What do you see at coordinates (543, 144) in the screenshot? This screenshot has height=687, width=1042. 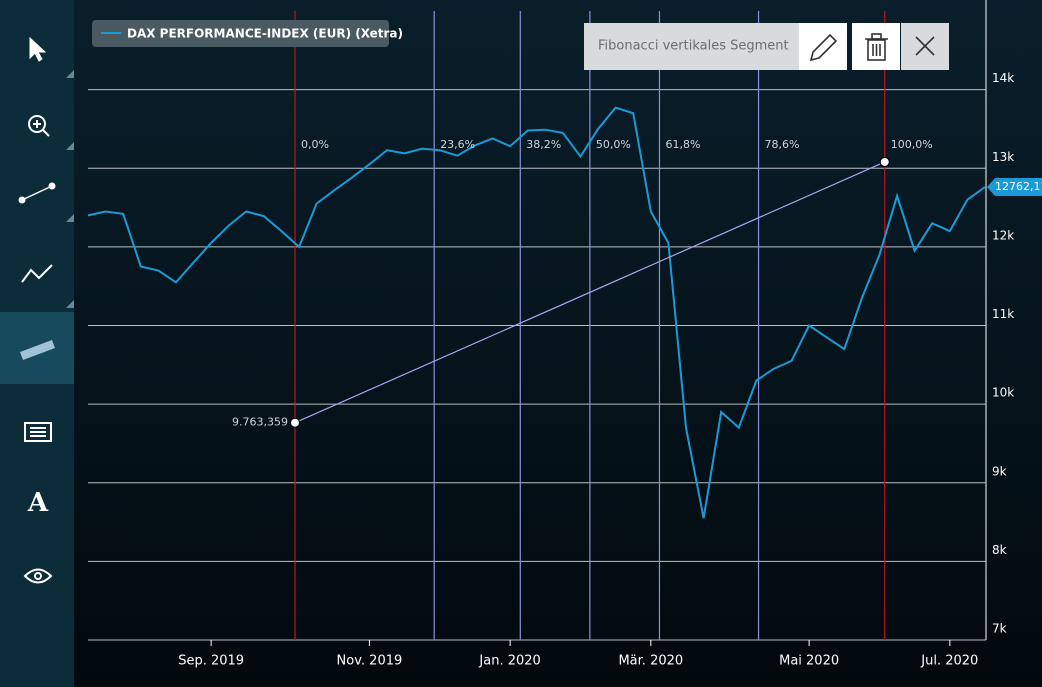 I see `fib-level-label: 38,2%` at bounding box center [543, 144].